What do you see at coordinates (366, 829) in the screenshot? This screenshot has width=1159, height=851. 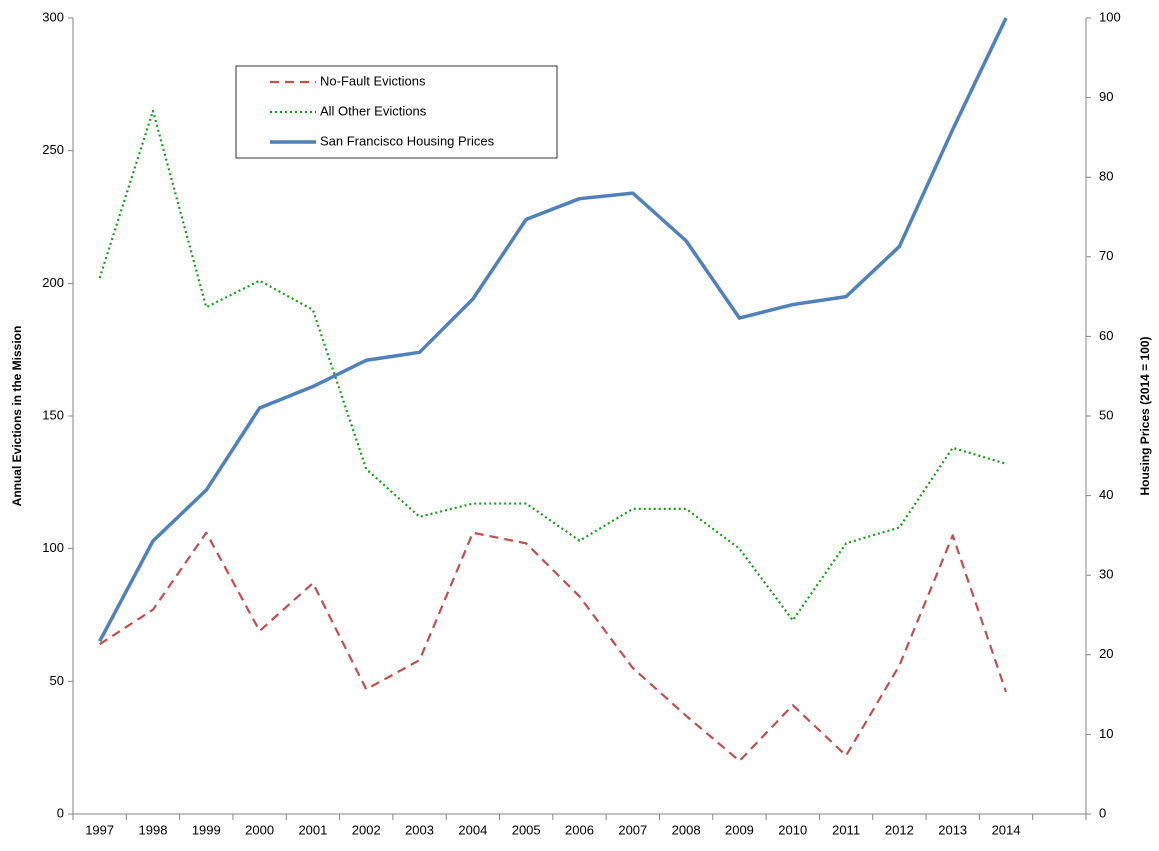 I see `x-tick-label: 2002` at bounding box center [366, 829].